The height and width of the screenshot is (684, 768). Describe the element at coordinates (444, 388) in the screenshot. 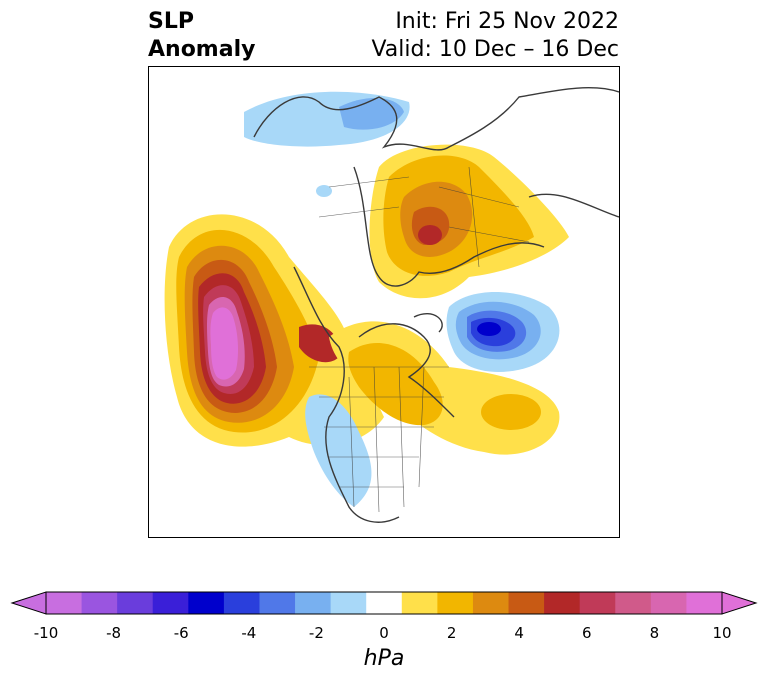

I see `atlantic-high` at that location.